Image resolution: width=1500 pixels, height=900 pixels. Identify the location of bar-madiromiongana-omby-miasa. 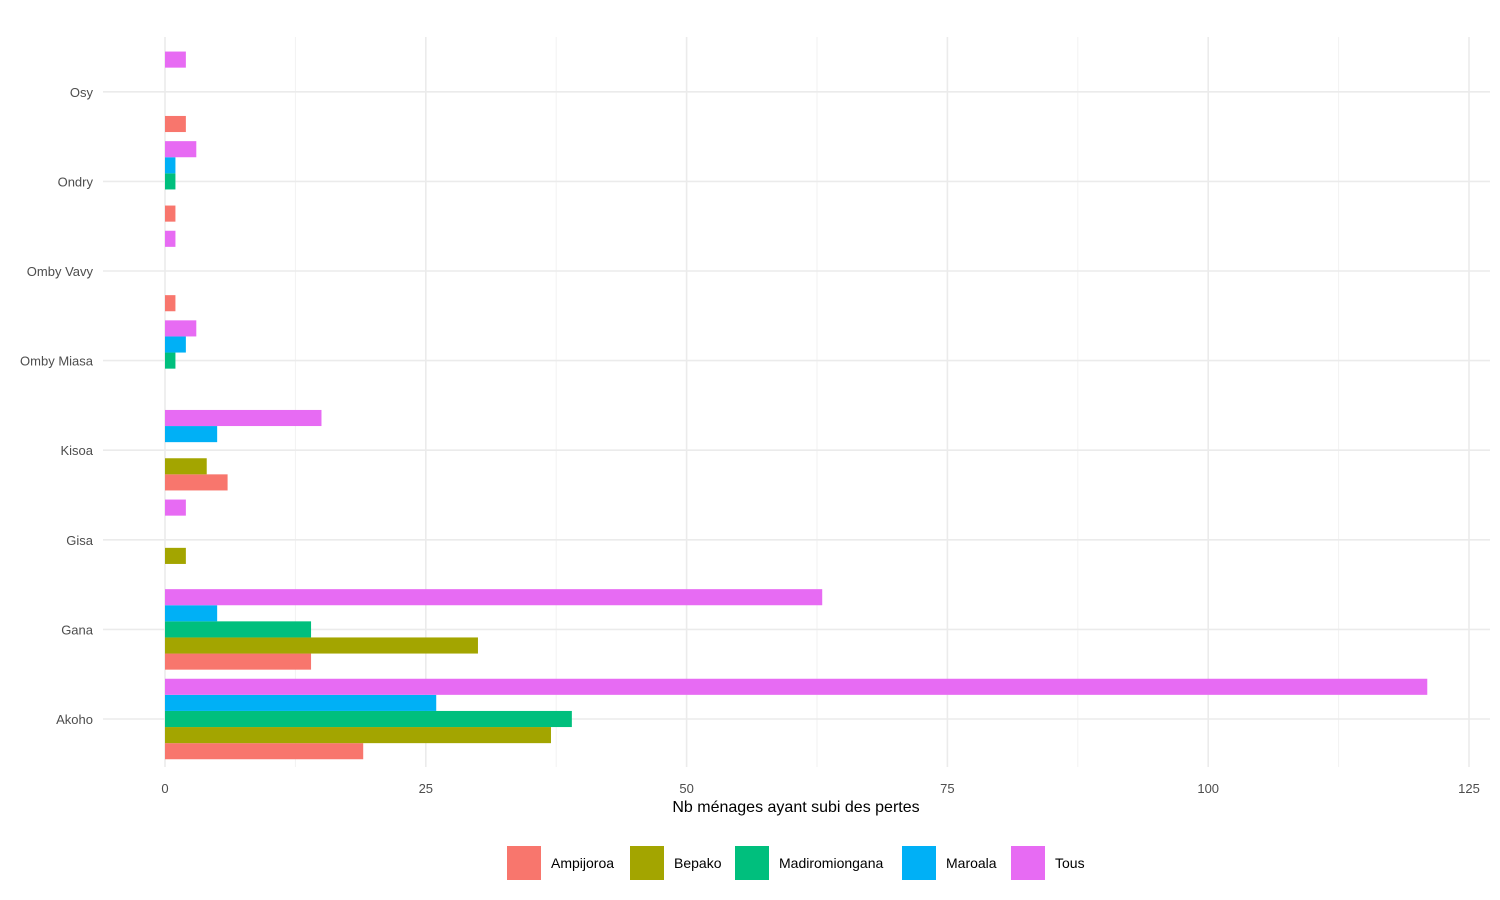
(170, 360).